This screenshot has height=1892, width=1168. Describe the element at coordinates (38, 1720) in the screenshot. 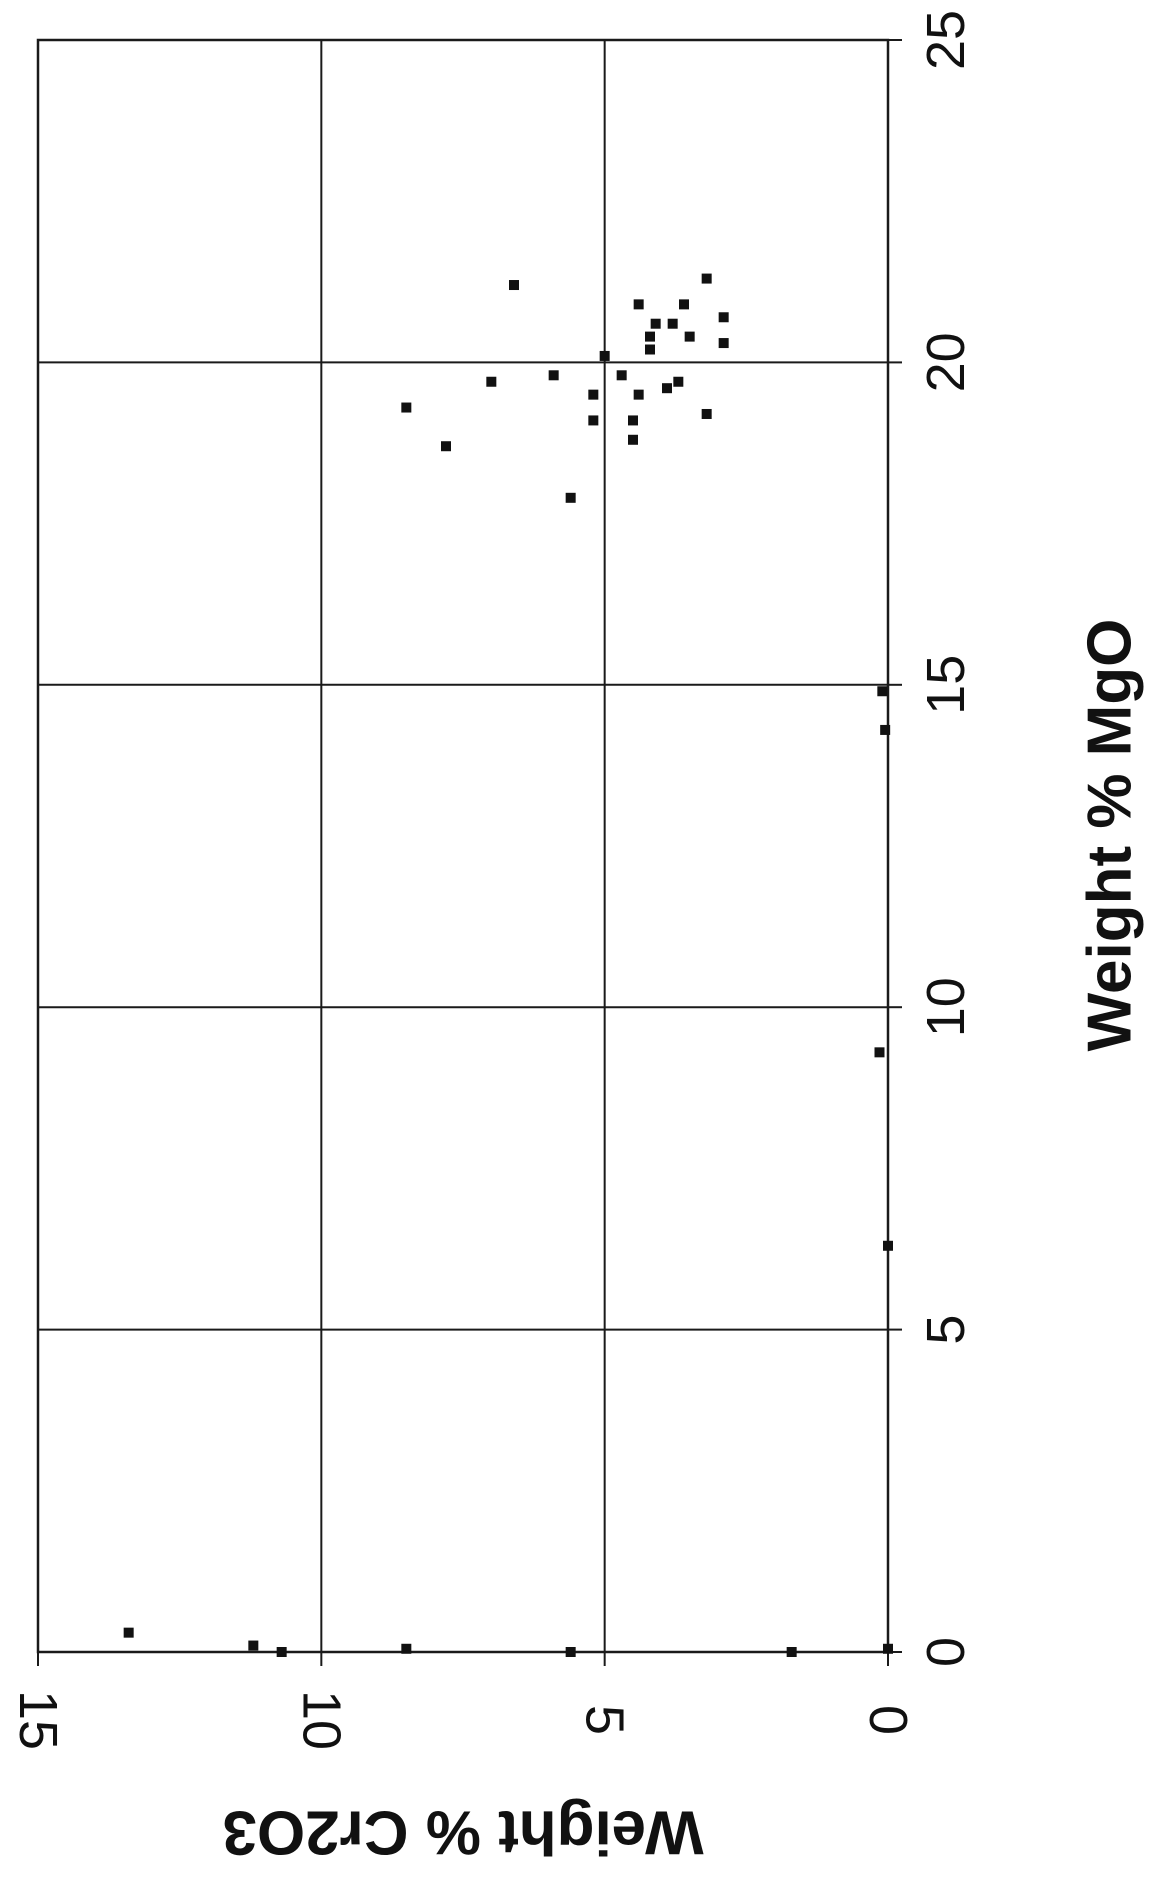

I see `y-tick-label-15: 15` at that location.